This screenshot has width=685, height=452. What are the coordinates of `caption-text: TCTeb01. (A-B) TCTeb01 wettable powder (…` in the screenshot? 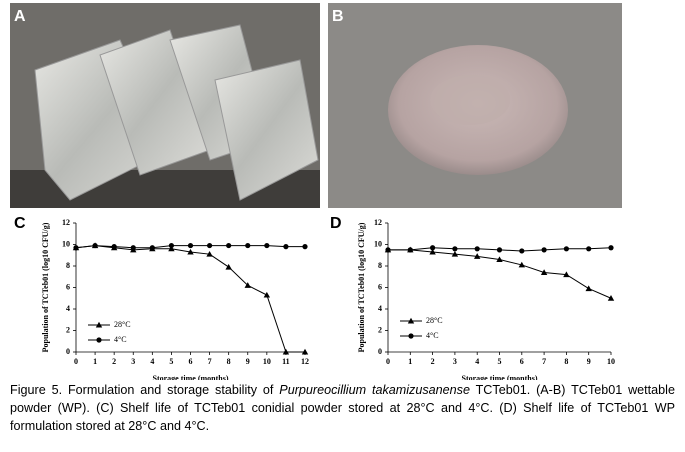 It's located at (342, 408).